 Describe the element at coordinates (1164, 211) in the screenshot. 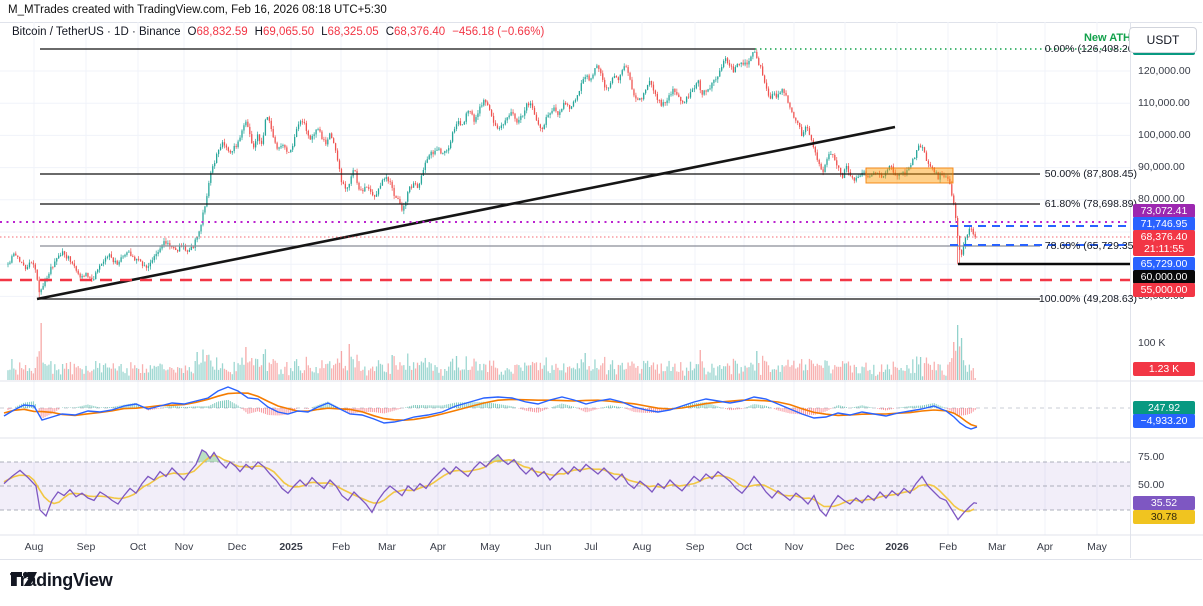

I see `price-badge: 73,072.41` at that location.